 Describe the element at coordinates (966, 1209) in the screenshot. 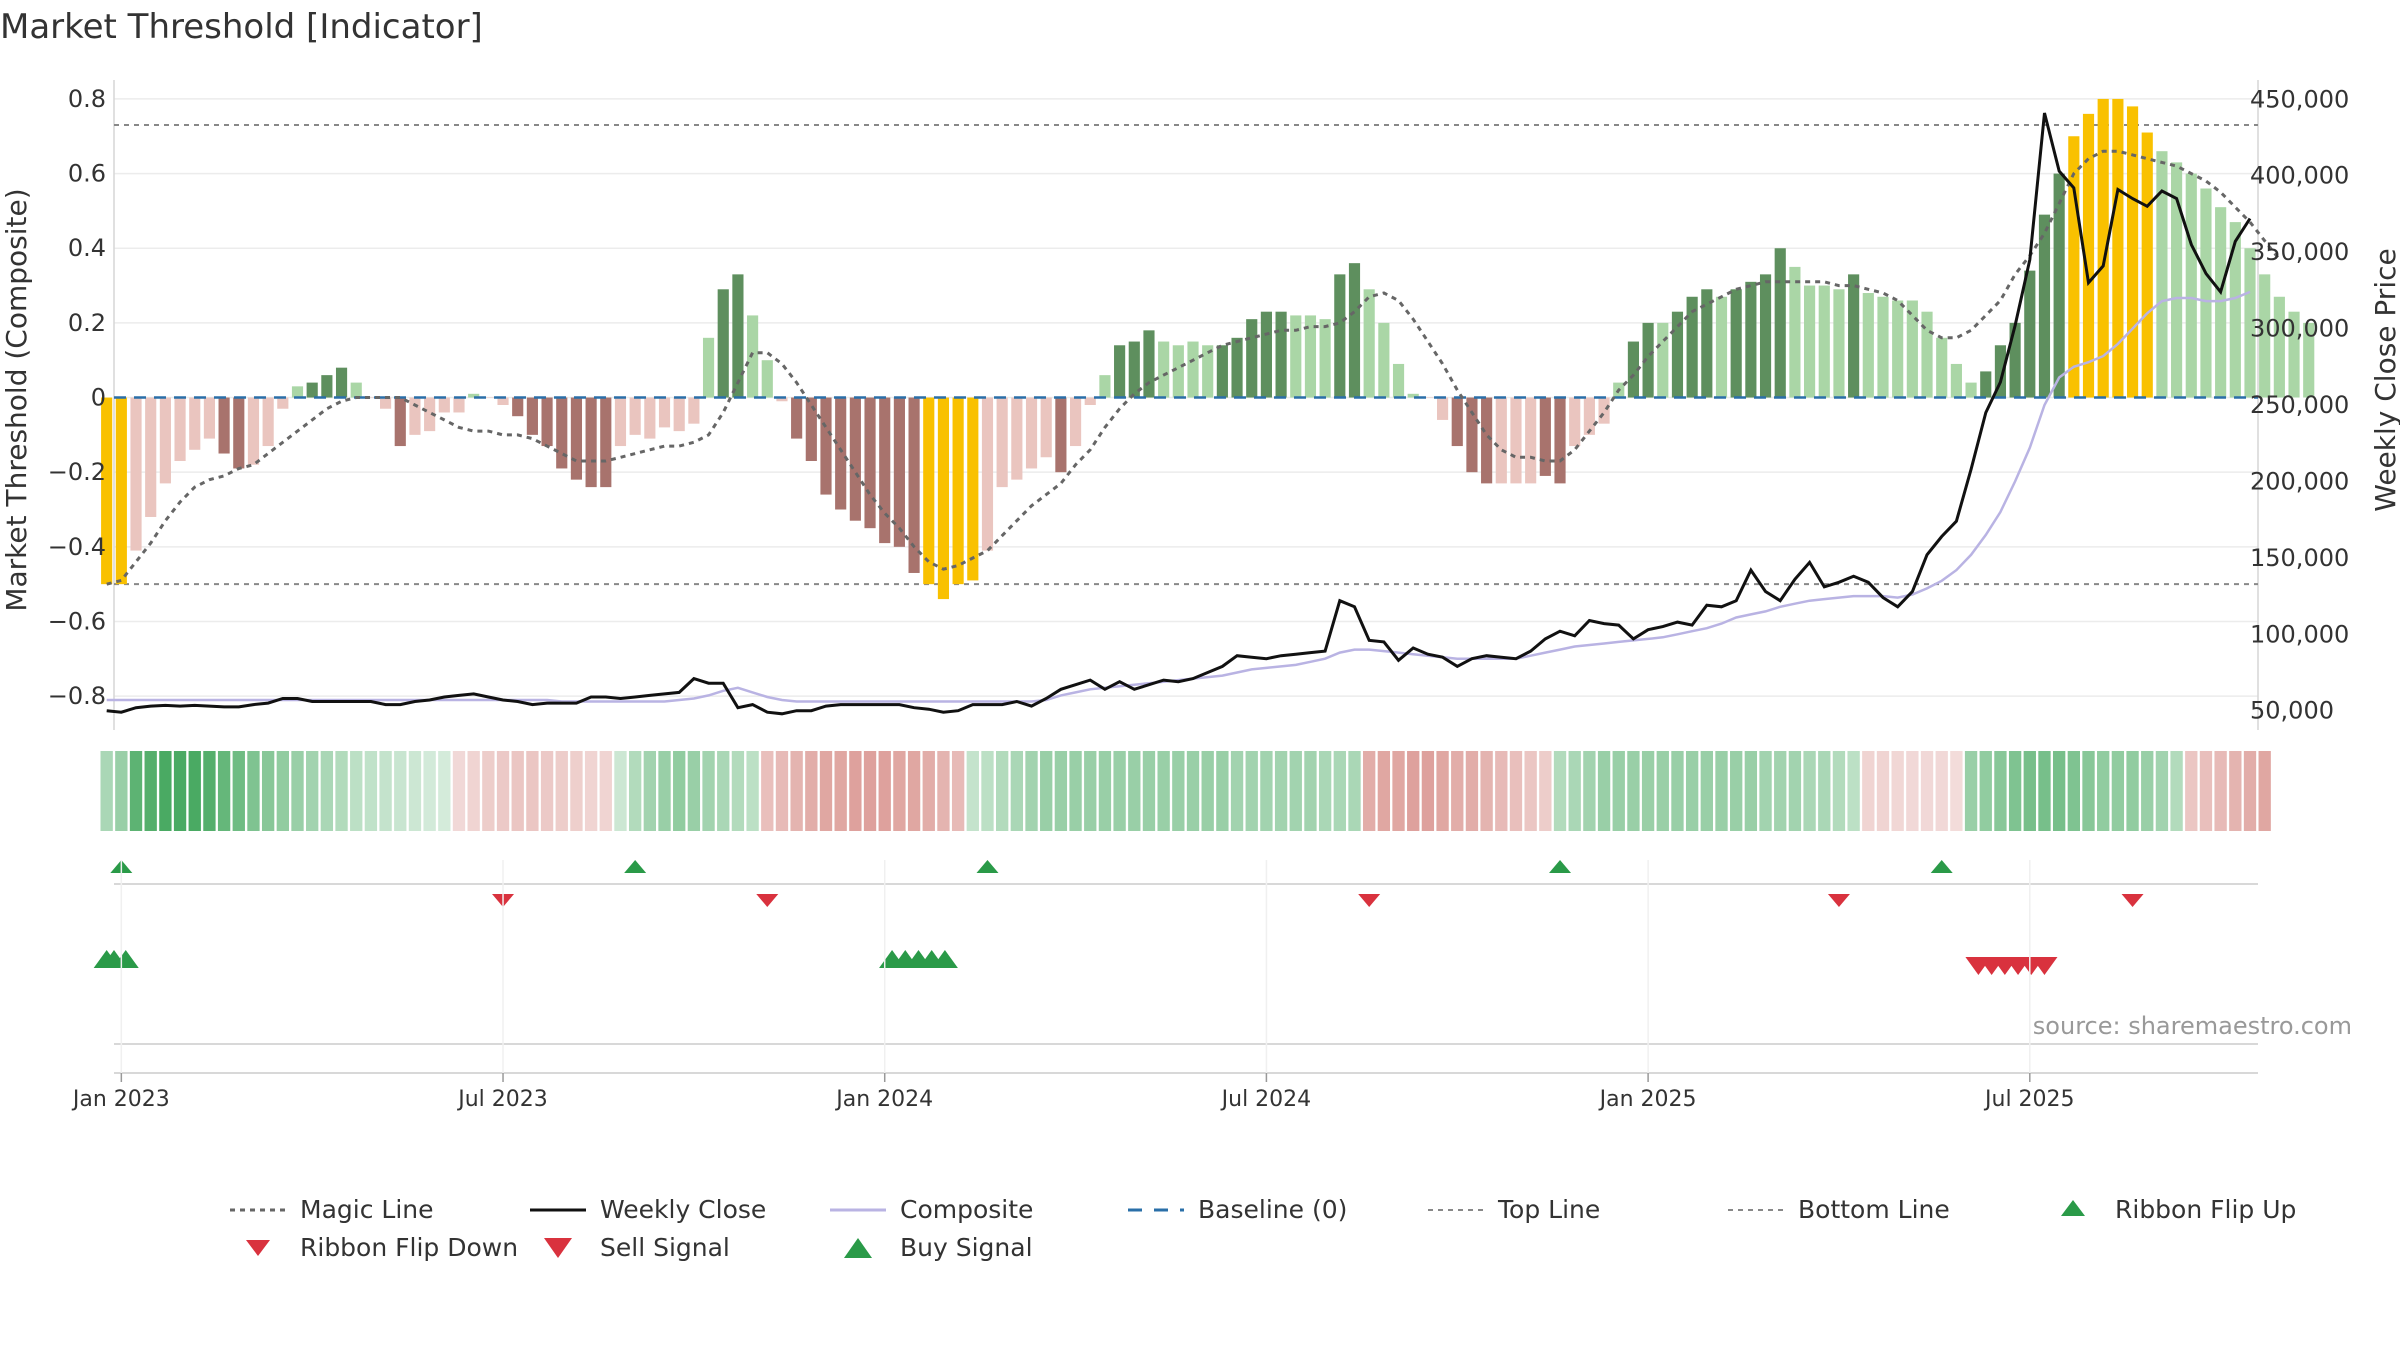

I see `legend-label: Composite` at that location.